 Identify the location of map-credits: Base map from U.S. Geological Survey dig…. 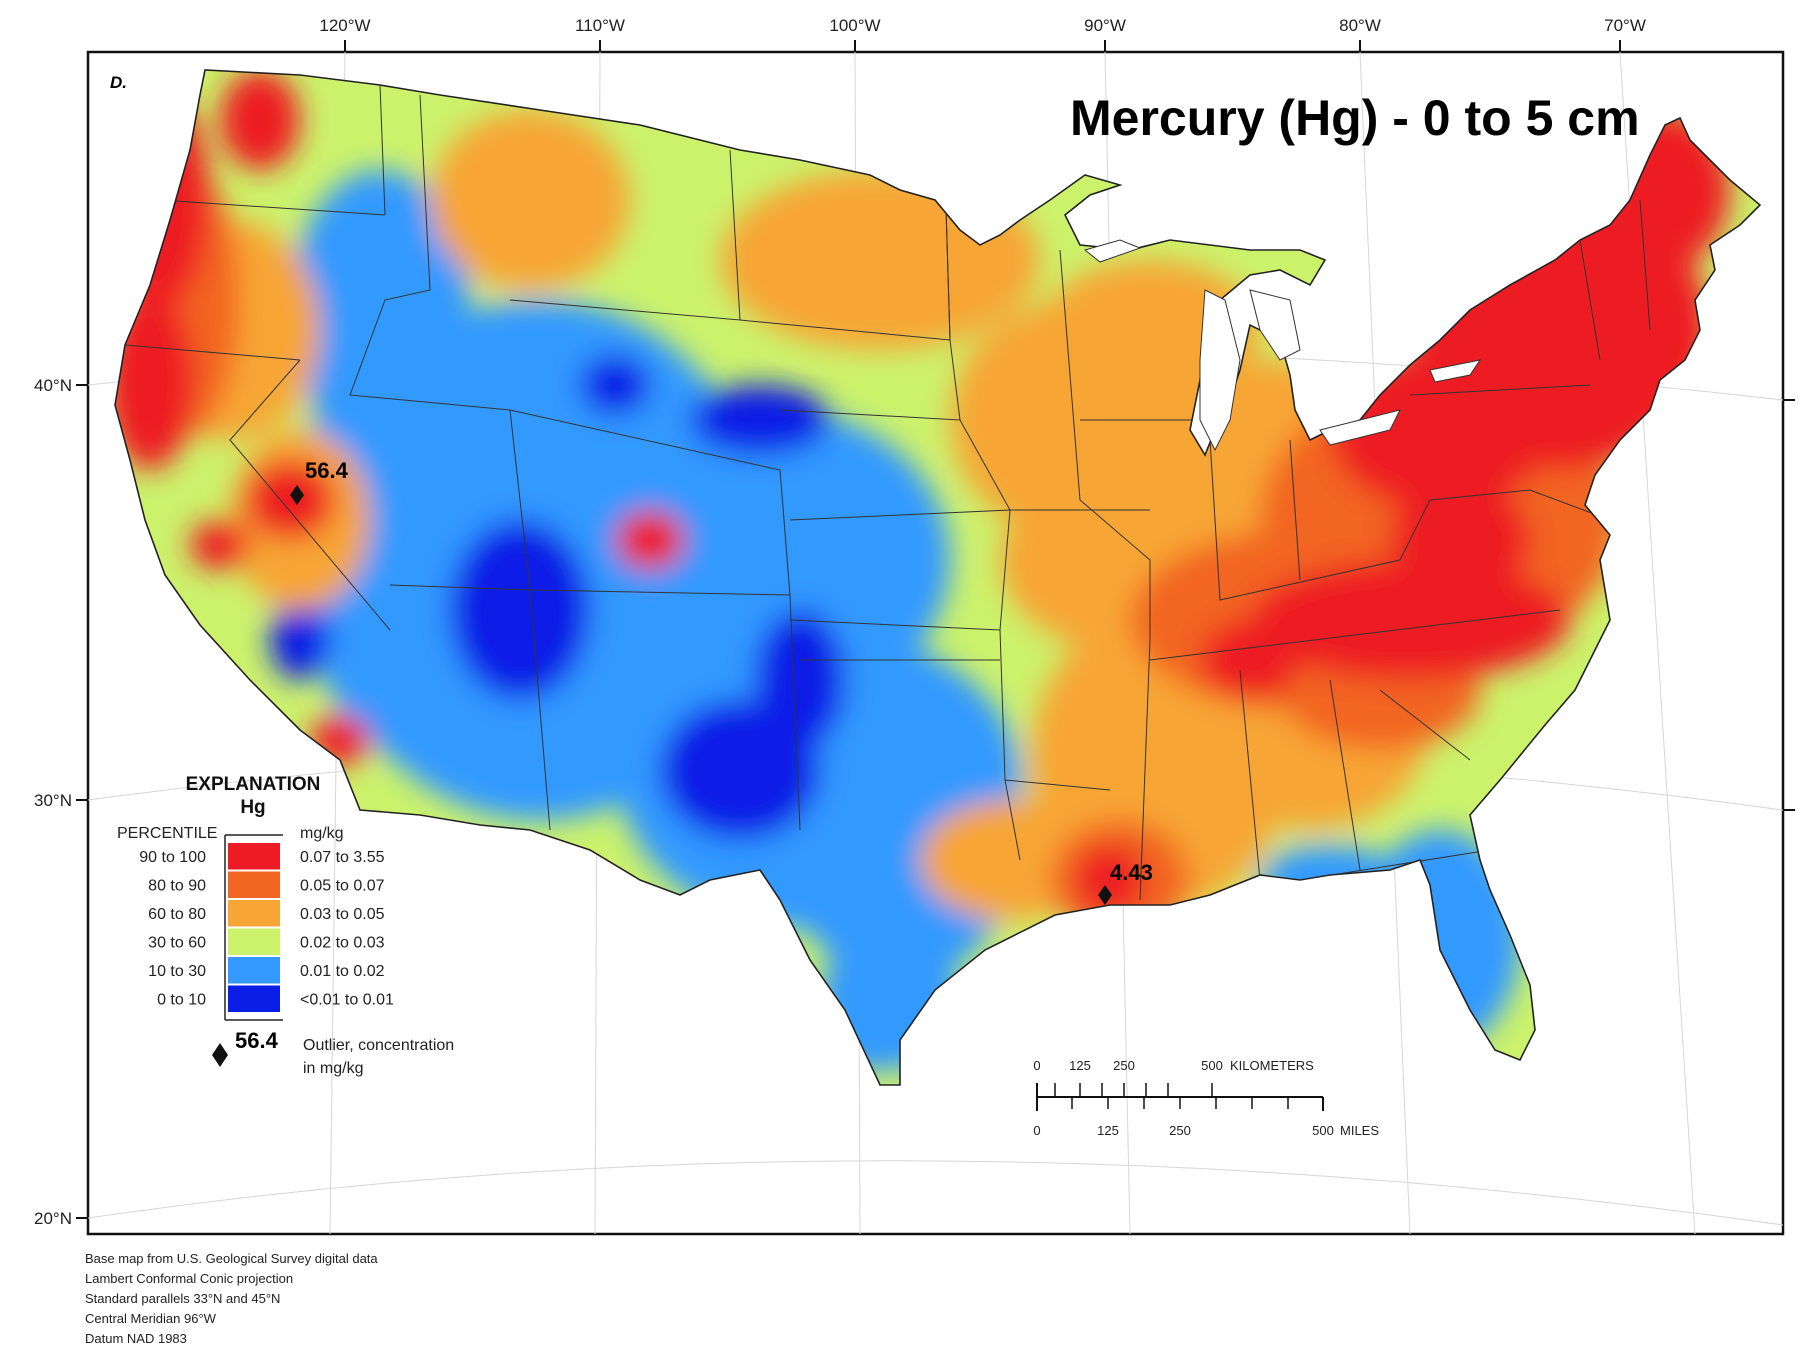
(231, 1298).